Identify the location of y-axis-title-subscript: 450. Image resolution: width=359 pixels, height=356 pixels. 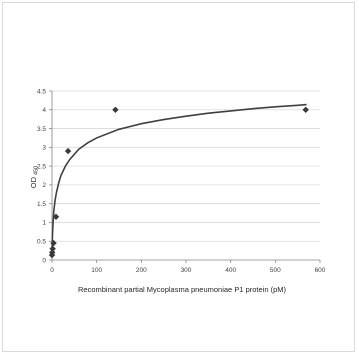
(37, 170).